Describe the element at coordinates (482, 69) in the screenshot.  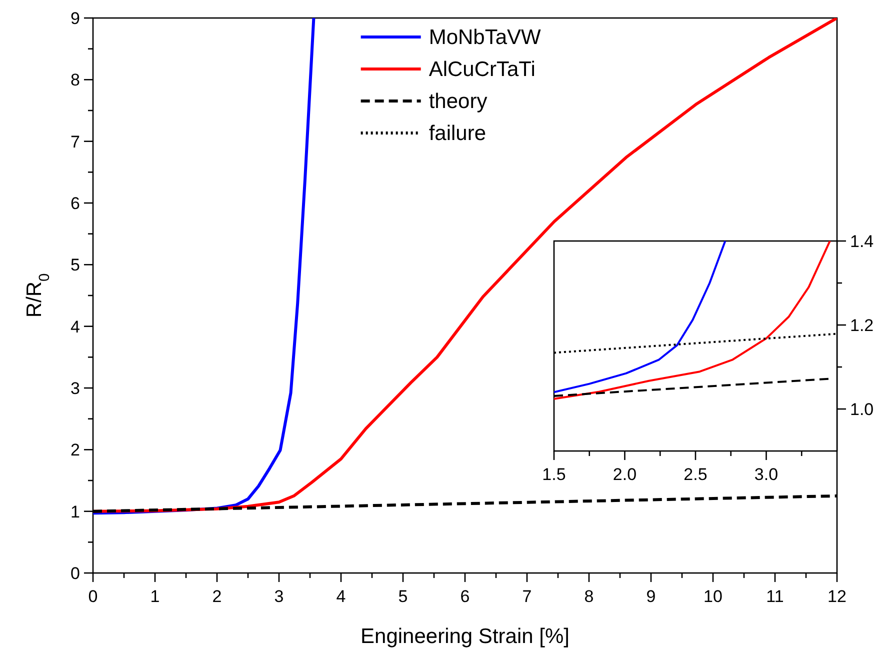
I see `legend-label: AlCuCrTaTi` at that location.